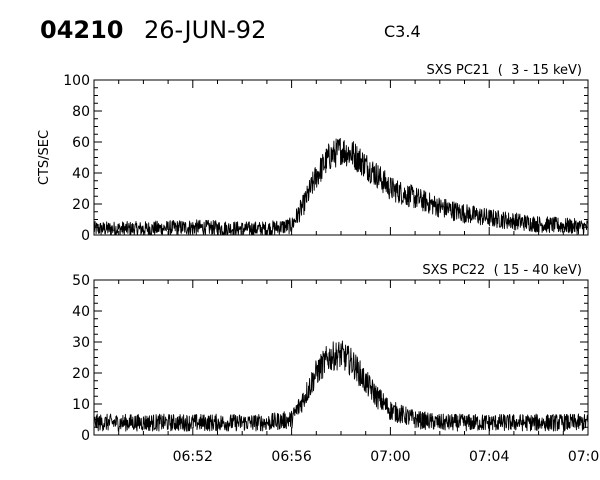 The height and width of the screenshot is (480, 600). Describe the element at coordinates (584, 457) in the screenshot. I see `x-tick-label: 07:08` at that location.